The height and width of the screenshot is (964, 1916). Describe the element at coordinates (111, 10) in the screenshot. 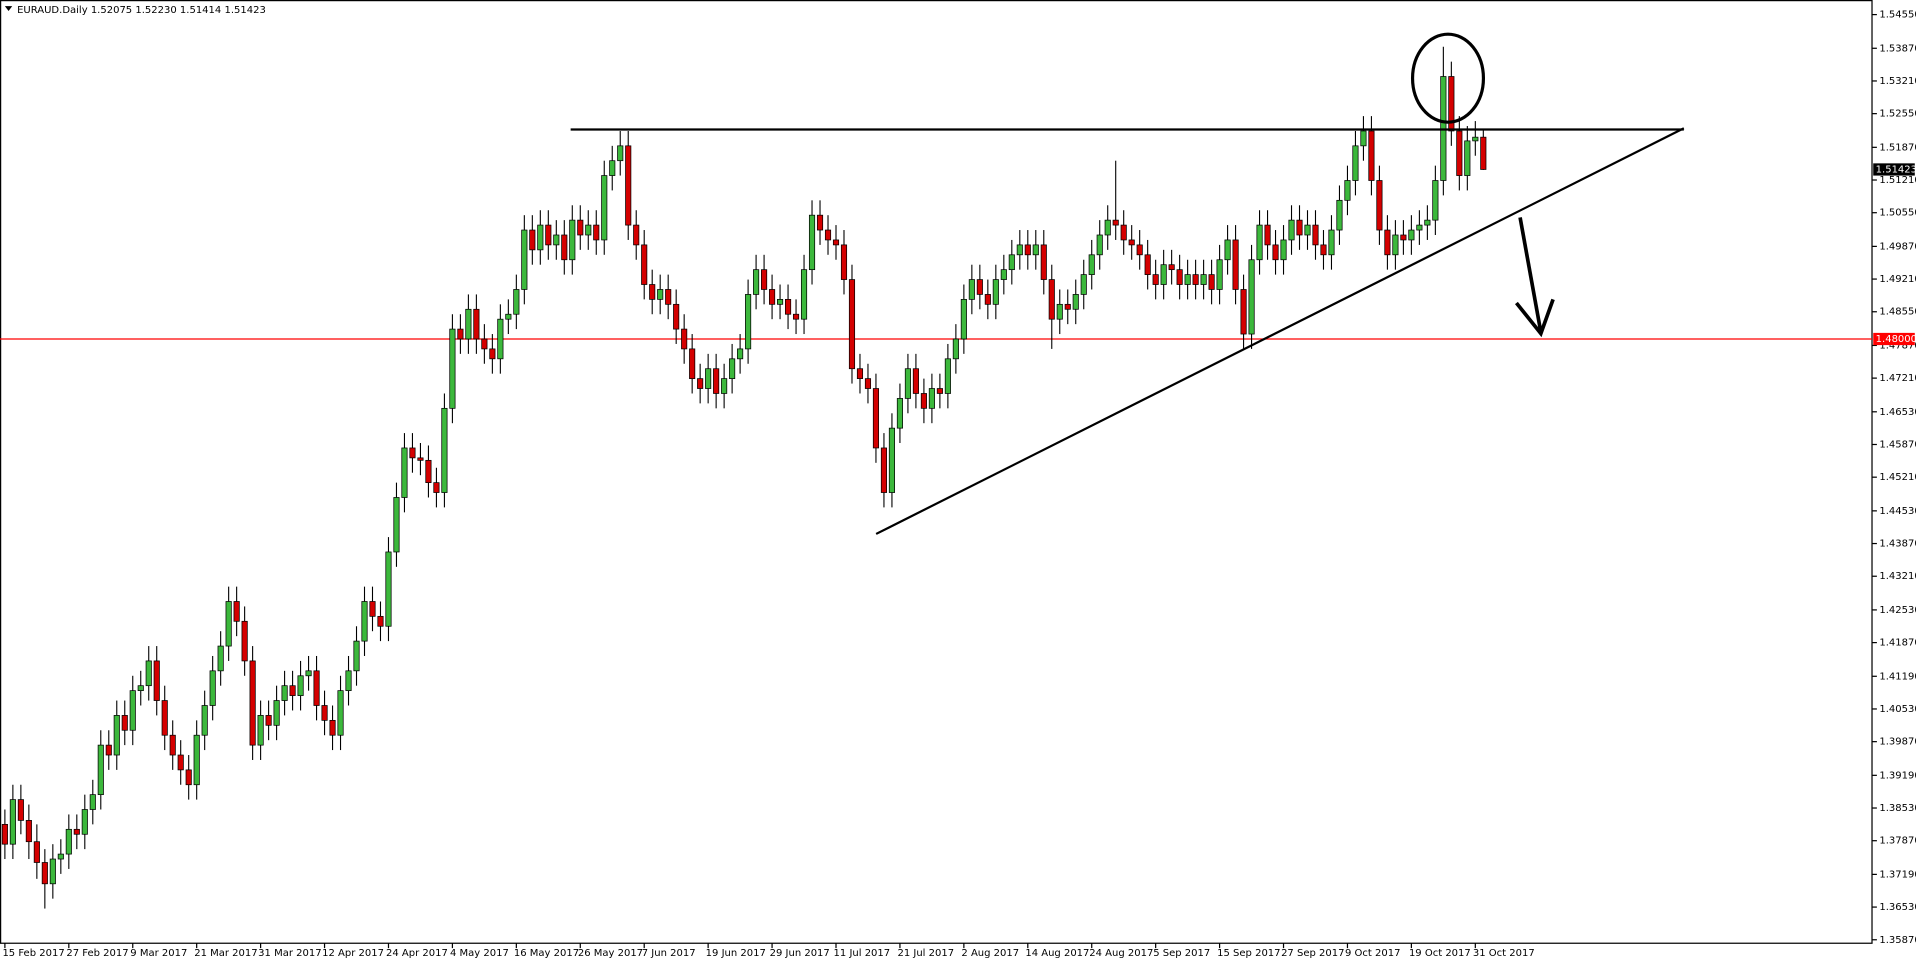

I see `open-label: 1.52075` at that location.